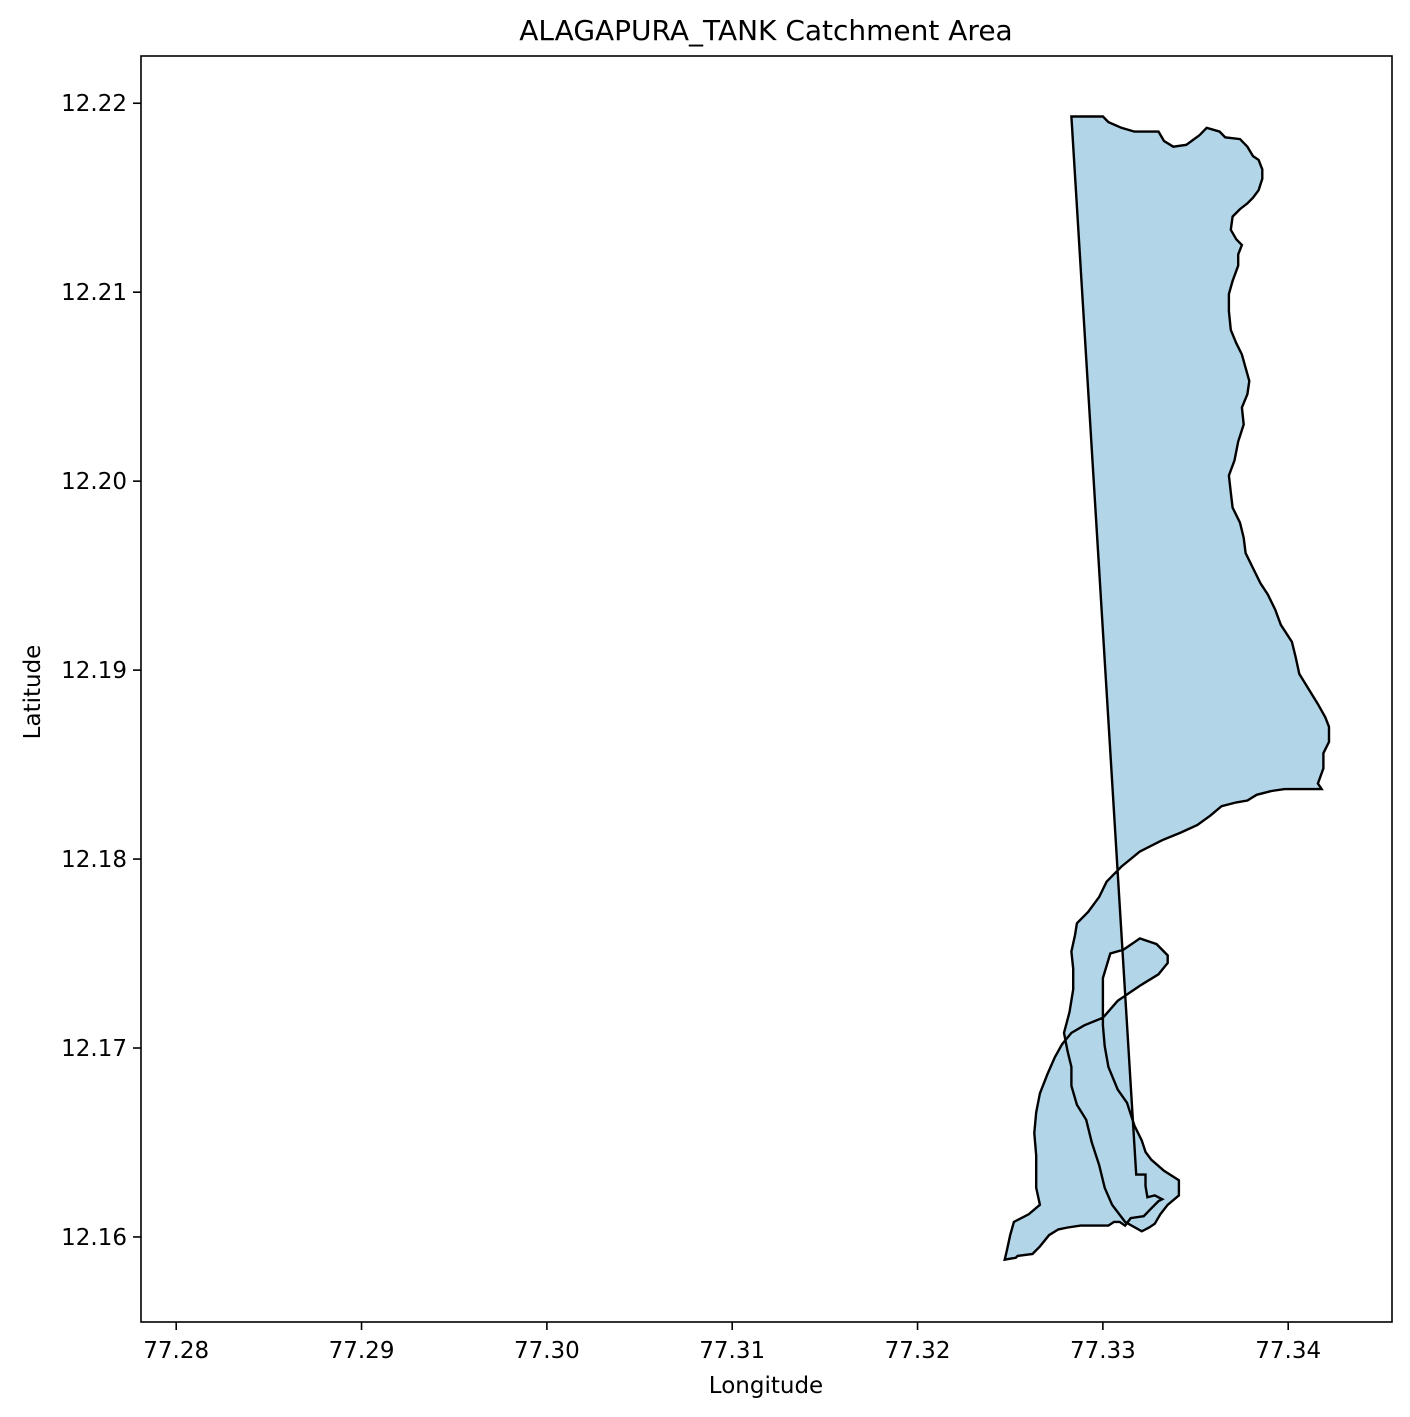  Describe the element at coordinates (1103, 1351) in the screenshot. I see `x-tick-label: 77.33` at that location.